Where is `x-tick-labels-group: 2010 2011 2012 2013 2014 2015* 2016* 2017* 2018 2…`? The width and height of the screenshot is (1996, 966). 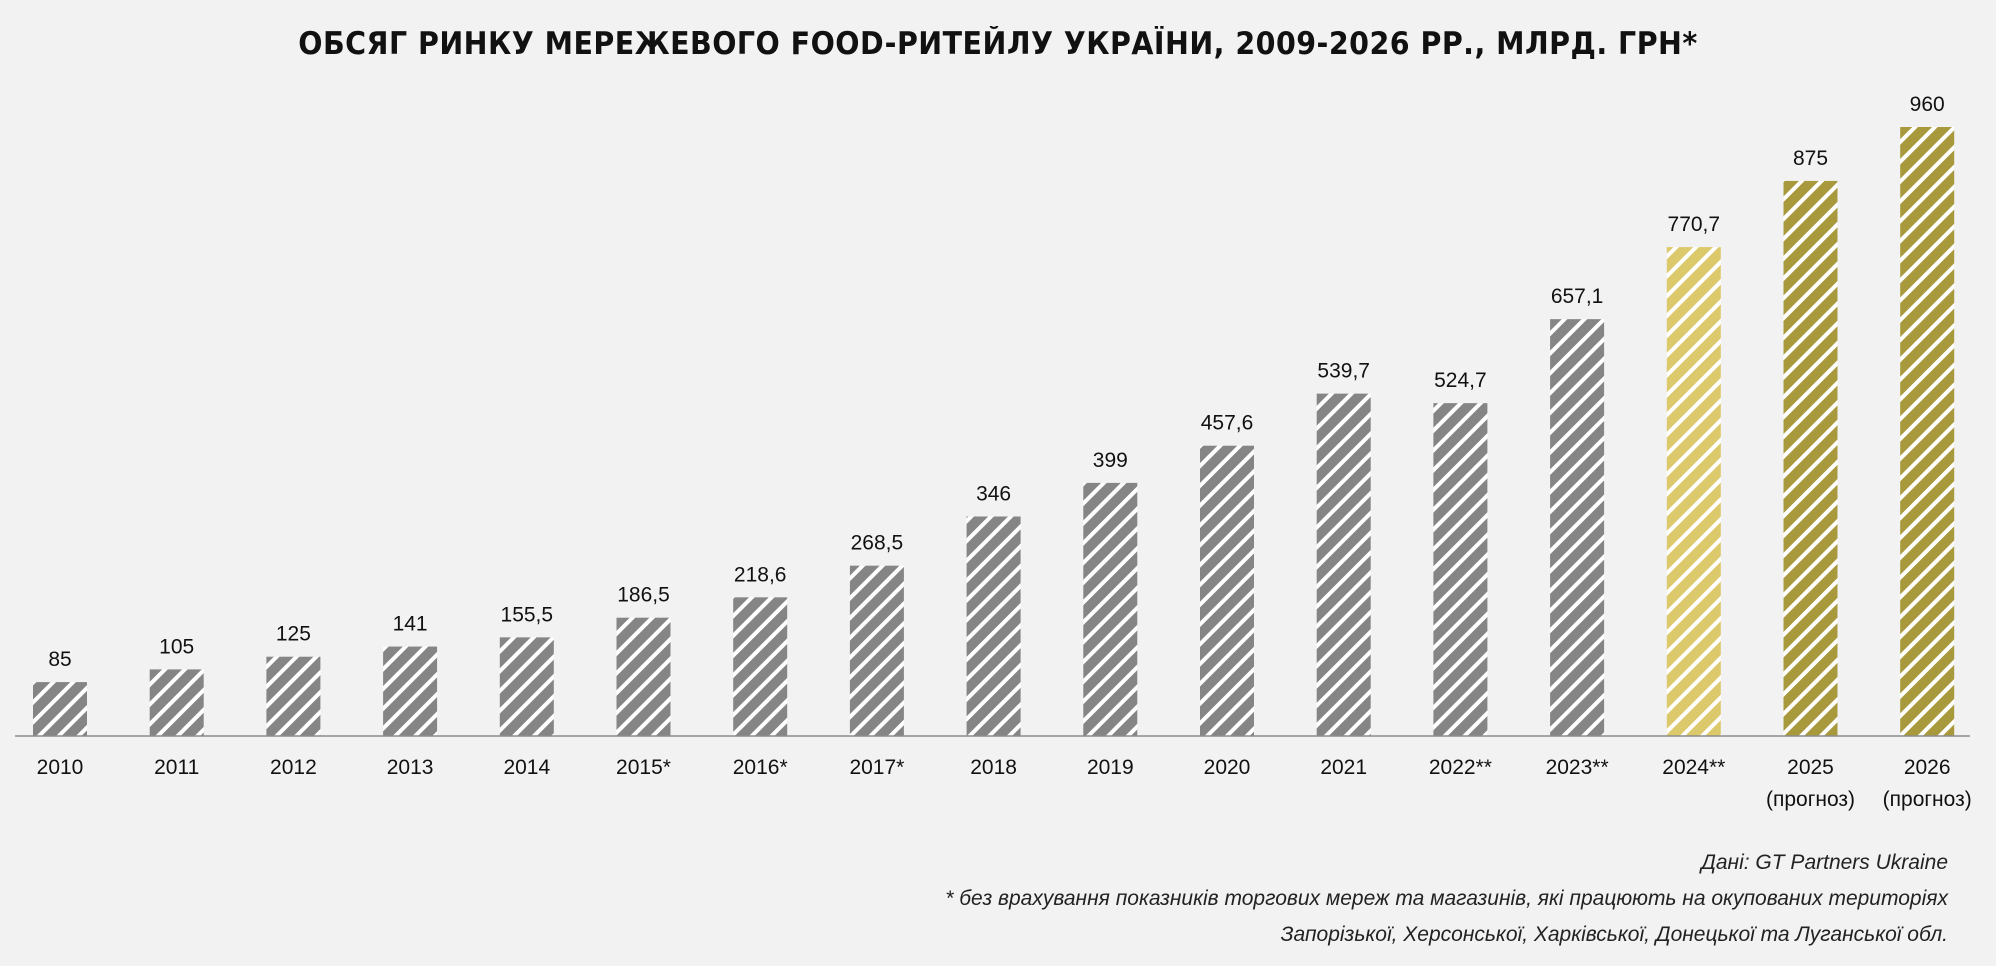
x-tick-labels-group: 2010 2011 2012 2013 2014 2015* 2016* 2017* 2018 2… is located at coordinates (1004, 783).